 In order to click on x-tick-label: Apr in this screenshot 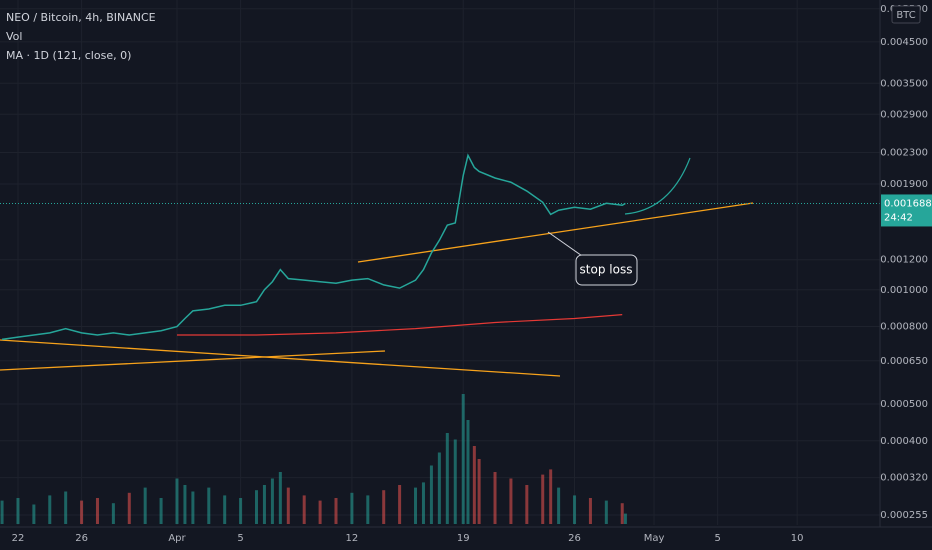, I will do `click(177, 538)`.